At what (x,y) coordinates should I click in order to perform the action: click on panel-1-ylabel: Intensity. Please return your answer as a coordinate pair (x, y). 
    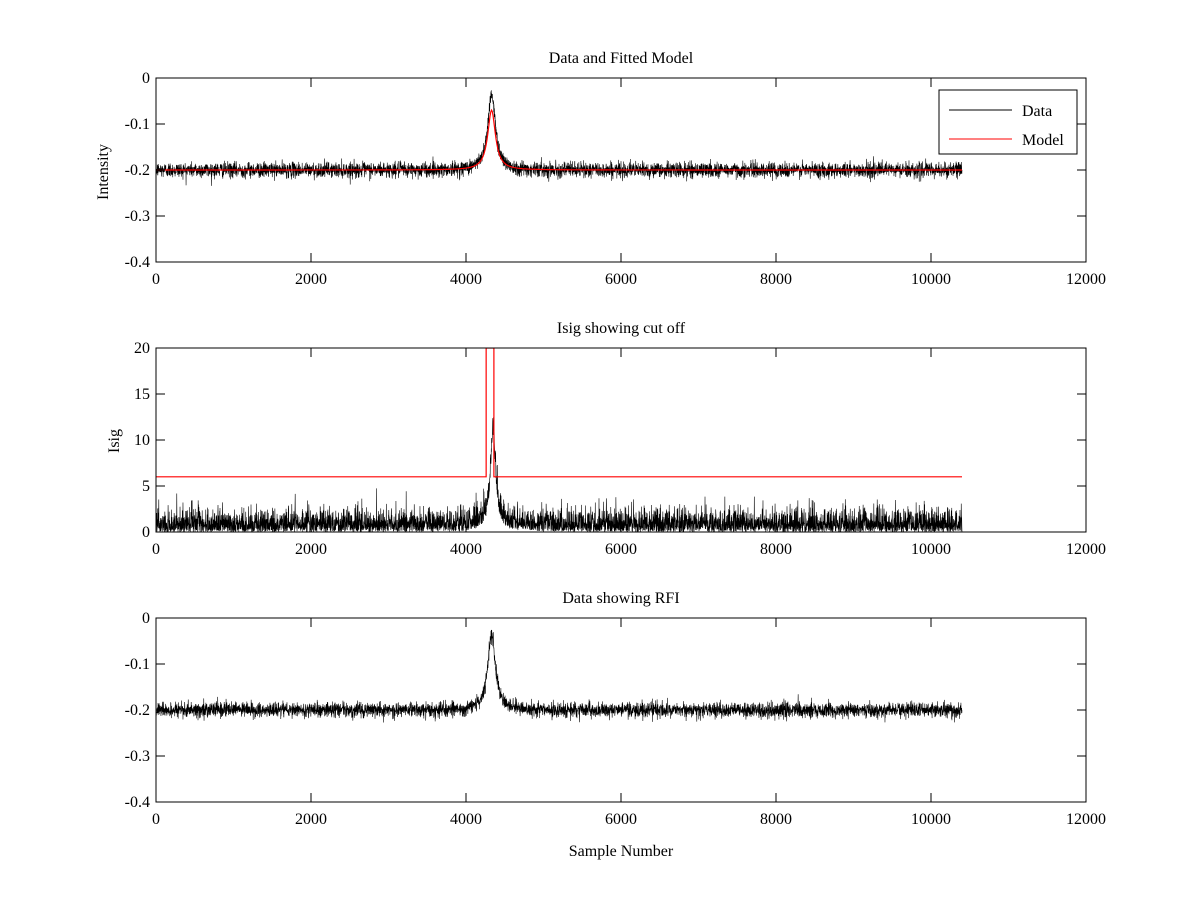
    Looking at the image, I should click on (103, 172).